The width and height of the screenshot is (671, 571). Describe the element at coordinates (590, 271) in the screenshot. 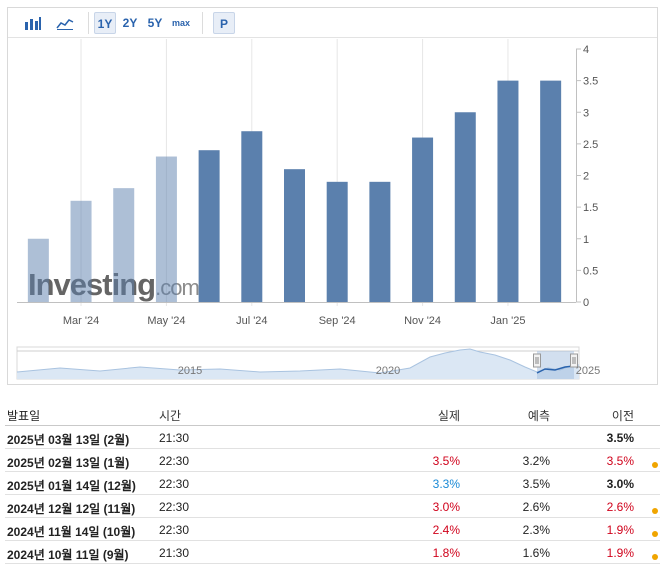

I see `y-tick-label: 0.5` at that location.